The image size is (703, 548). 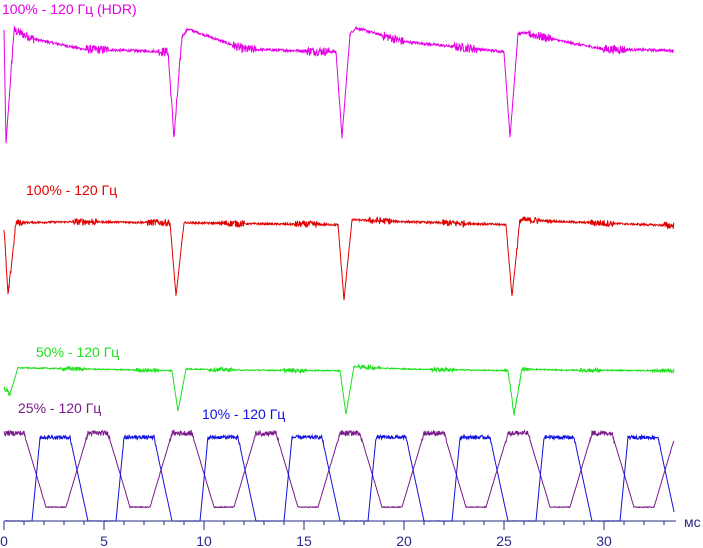 I want to click on x-tick-label-10: 10, so click(x=204, y=540).